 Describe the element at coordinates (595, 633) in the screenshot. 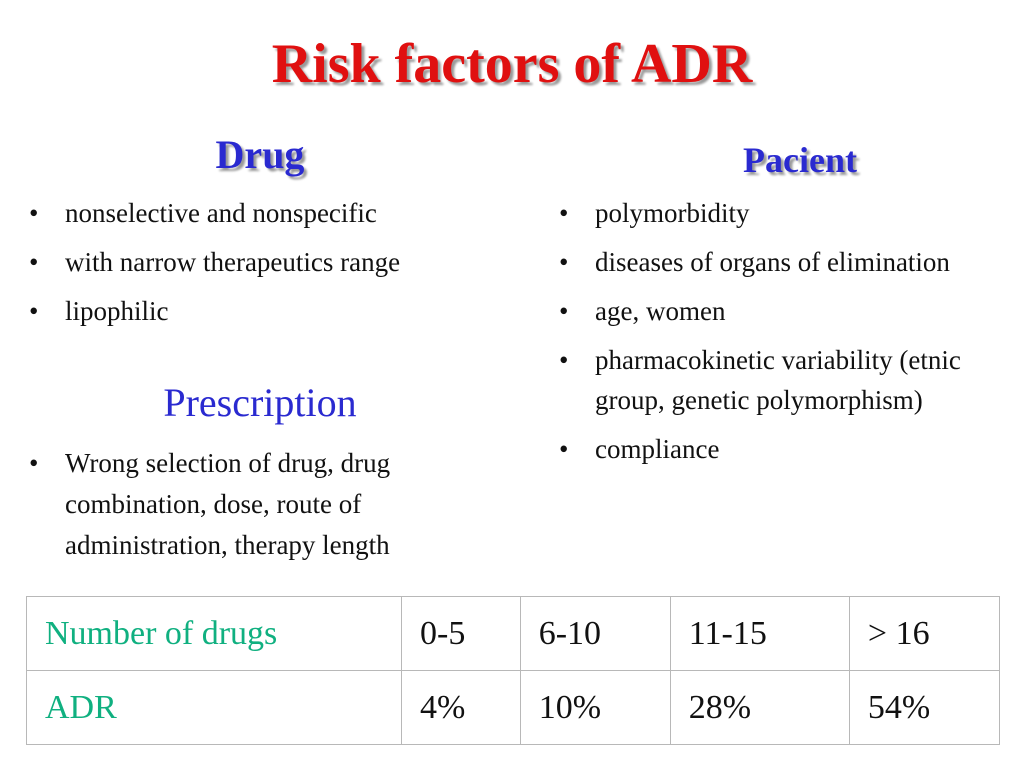

I see `table-cell: 6-10` at that location.